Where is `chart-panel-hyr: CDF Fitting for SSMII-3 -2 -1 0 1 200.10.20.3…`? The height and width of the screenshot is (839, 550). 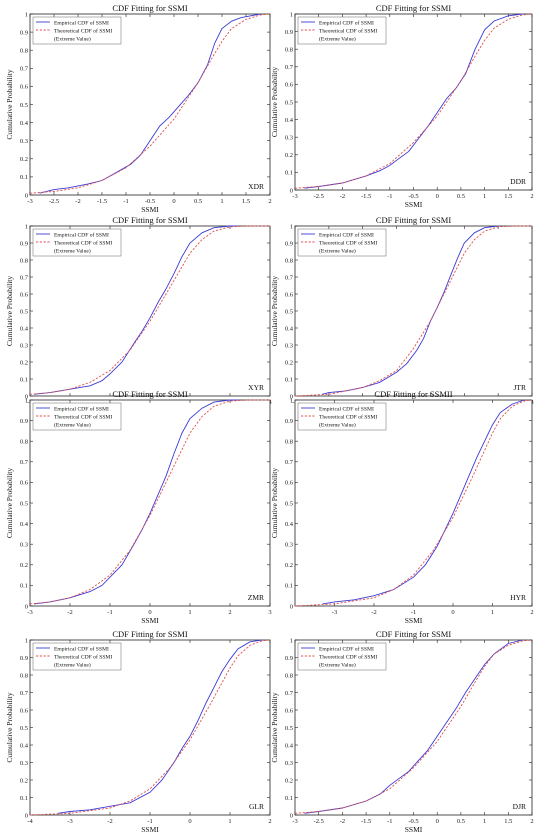 chart-panel-hyr: CDF Fitting for SSMII-3 -2 -1 0 1 200.10.20.3… is located at coordinates (402, 507).